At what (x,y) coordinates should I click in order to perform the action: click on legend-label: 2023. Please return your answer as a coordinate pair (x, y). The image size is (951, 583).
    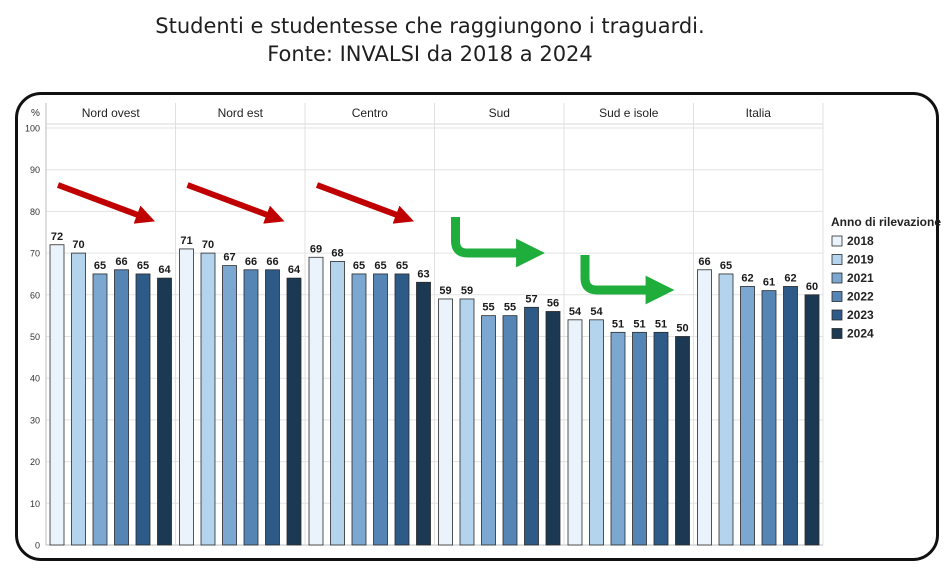
    Looking at the image, I should click on (860, 315).